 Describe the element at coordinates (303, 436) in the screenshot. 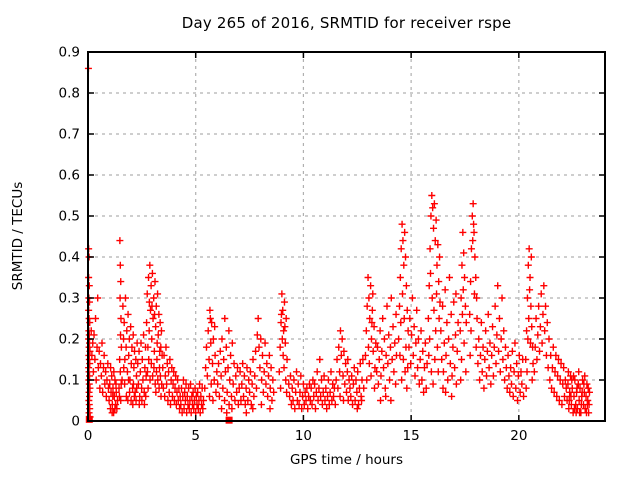

I see `x-tick-label: 10` at that location.